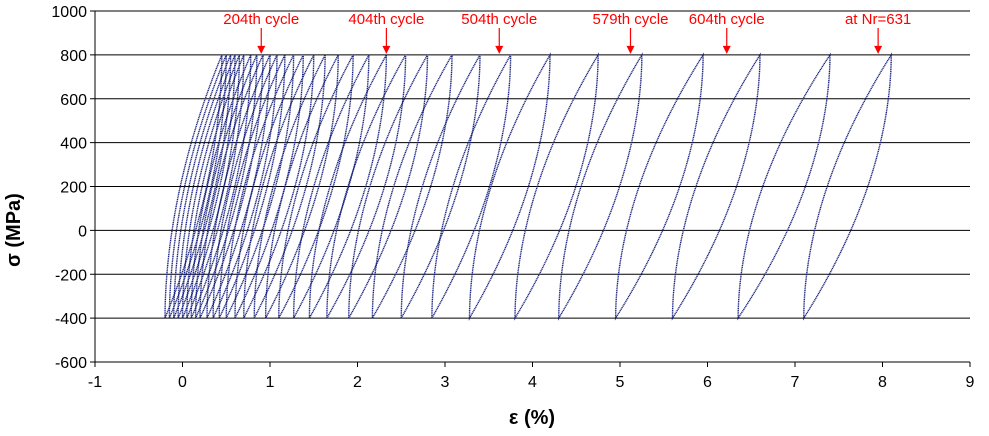  I want to click on y-tick-label: 800, so click(73, 56).